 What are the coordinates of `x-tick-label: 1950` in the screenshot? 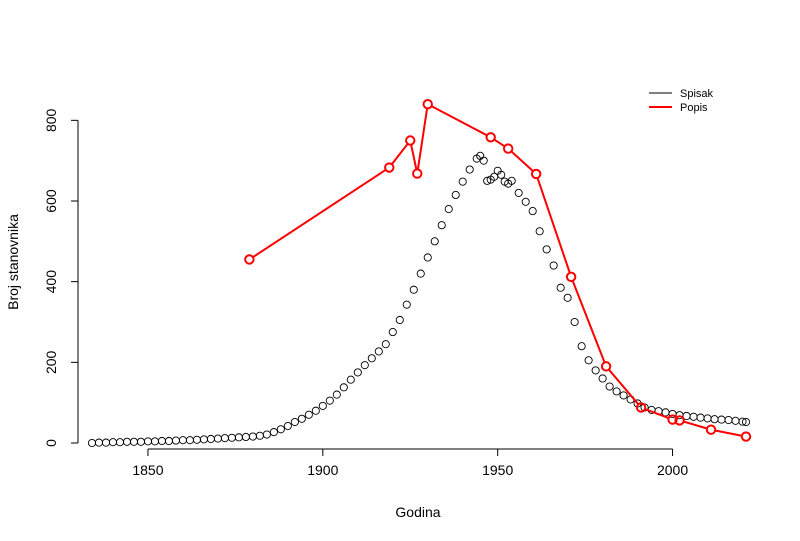 It's located at (497, 470).